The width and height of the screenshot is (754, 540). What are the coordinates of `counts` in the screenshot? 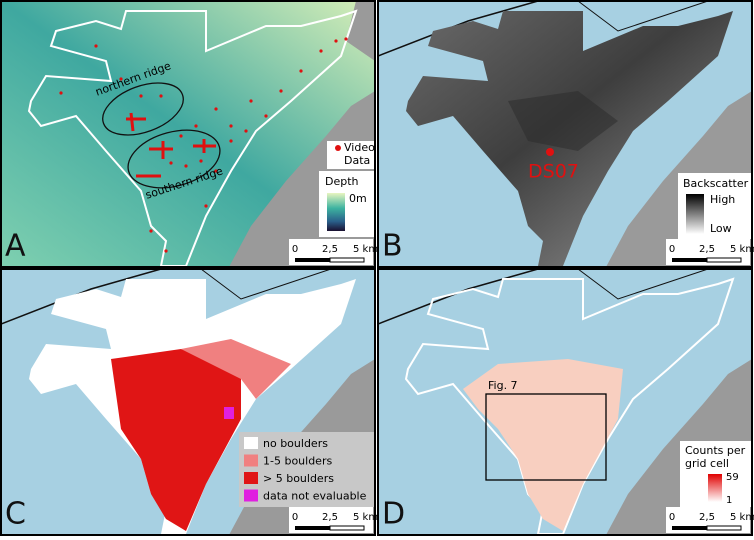 It's located at (543, 445).